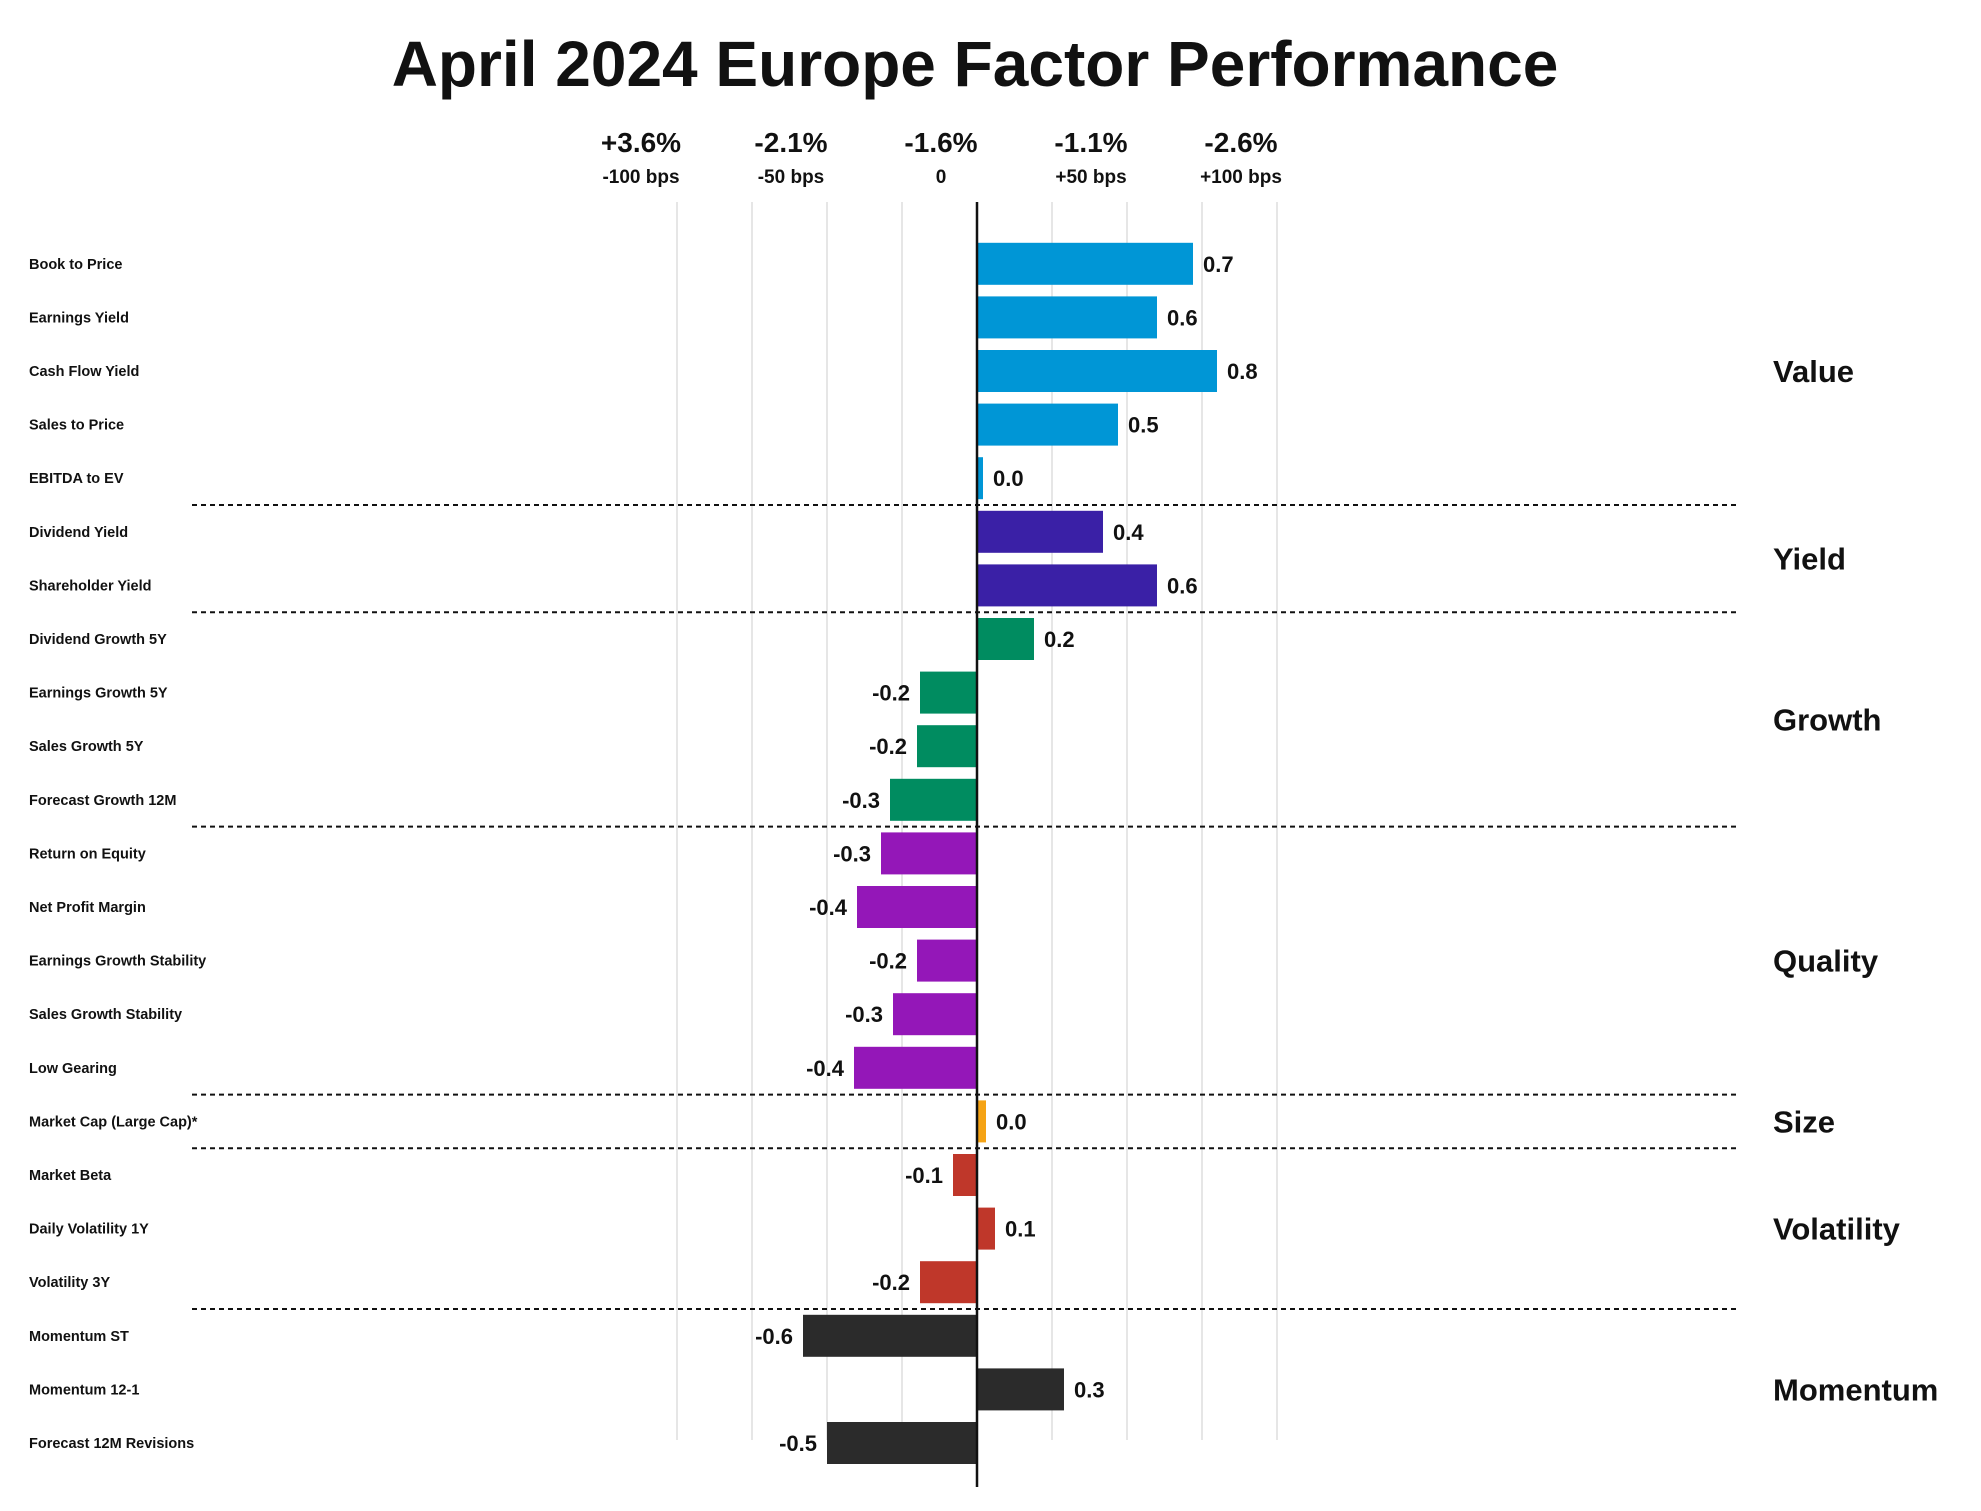 This screenshot has width=1981, height=1511. I want to click on group-label: Volatility, so click(1837, 1229).